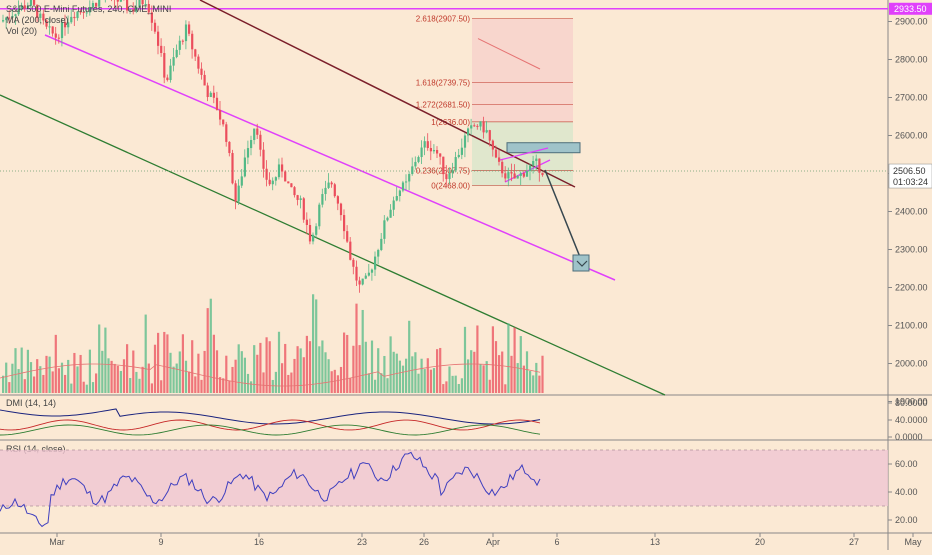 Image resolution: width=932 pixels, height=555 pixels. I want to click on volume-ma-line, so click(270, 375).